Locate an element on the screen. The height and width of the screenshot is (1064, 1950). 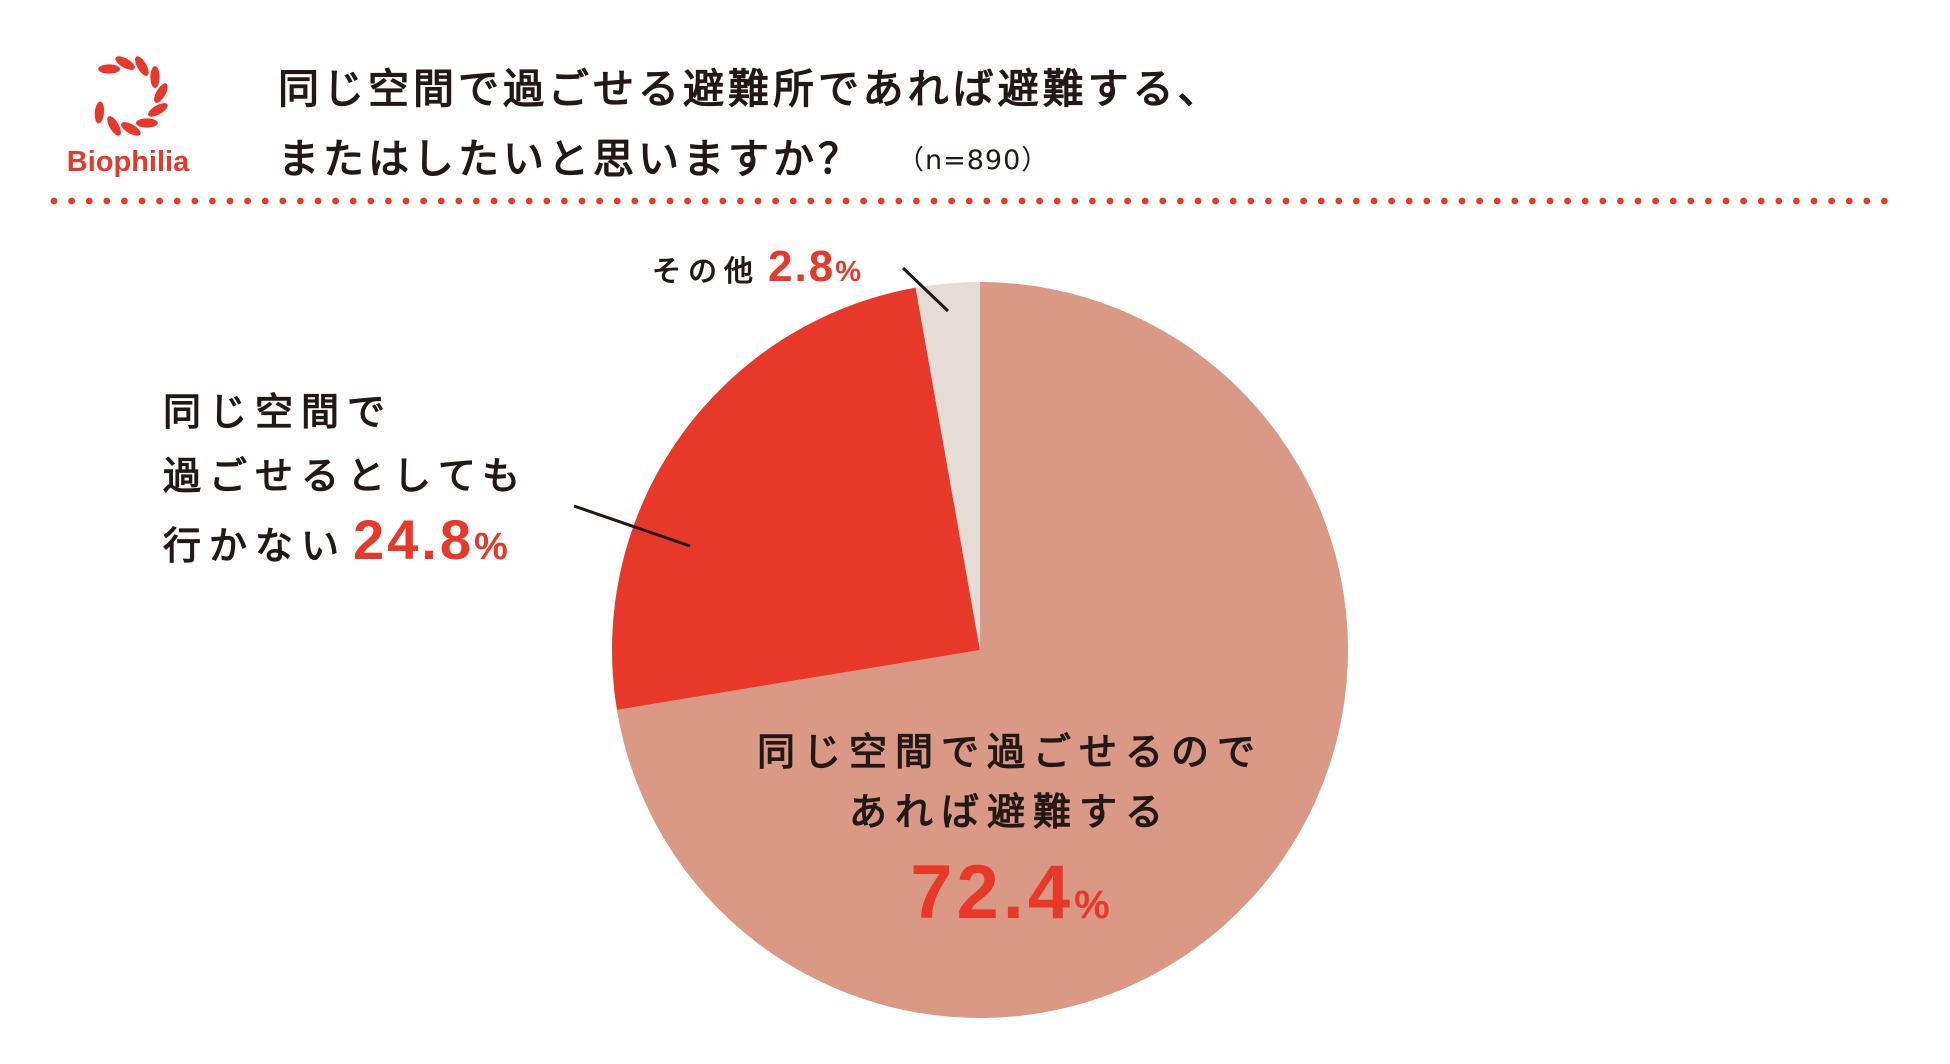
slice-value-will-evacuate-line: 72.4% is located at coordinates (1010, 899).